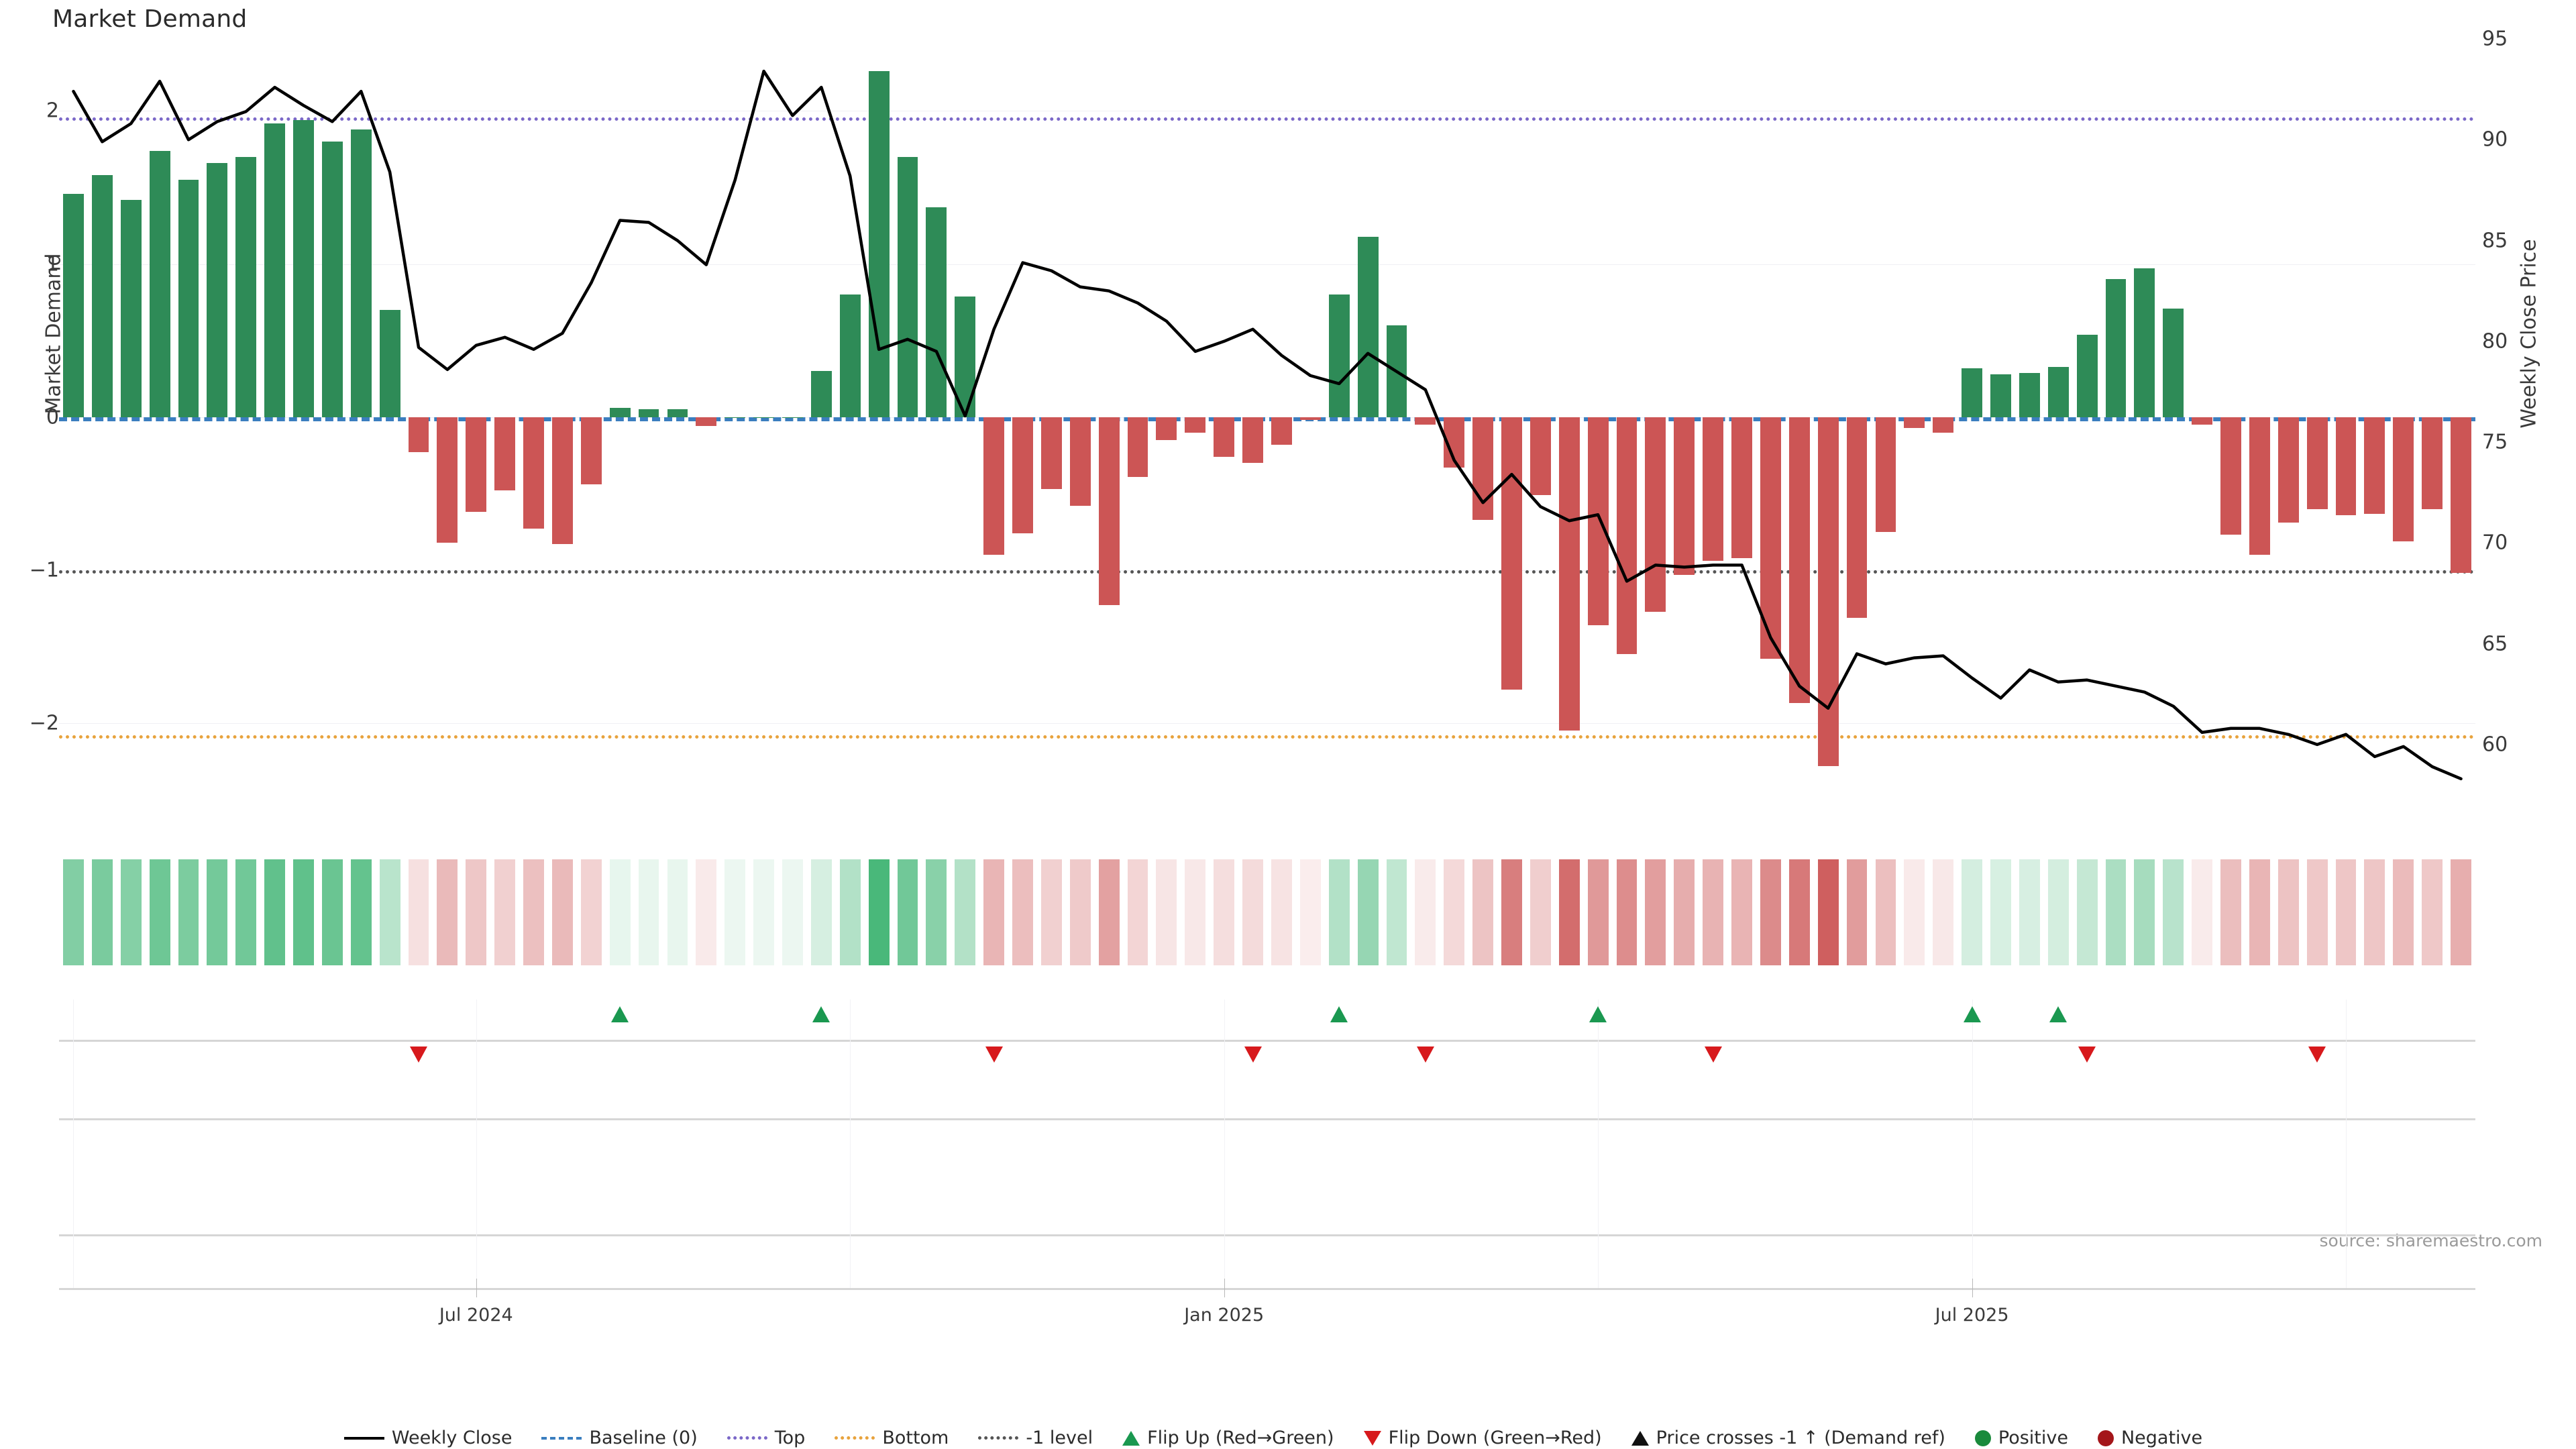 This screenshot has width=2576, height=1449. I want to click on legend-item: Top, so click(766, 1438).